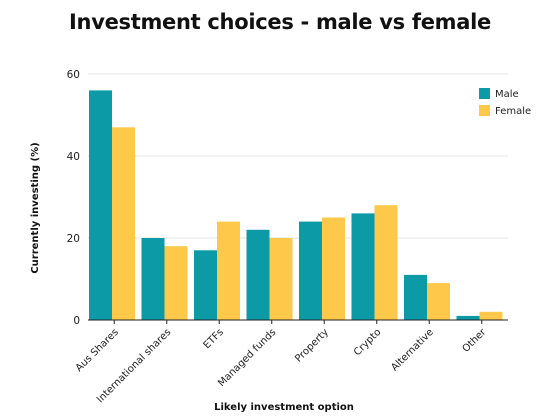 This screenshot has height=420, width=560. What do you see at coordinates (367, 342) in the screenshot?
I see `x-tick-label: Crypto` at bounding box center [367, 342].